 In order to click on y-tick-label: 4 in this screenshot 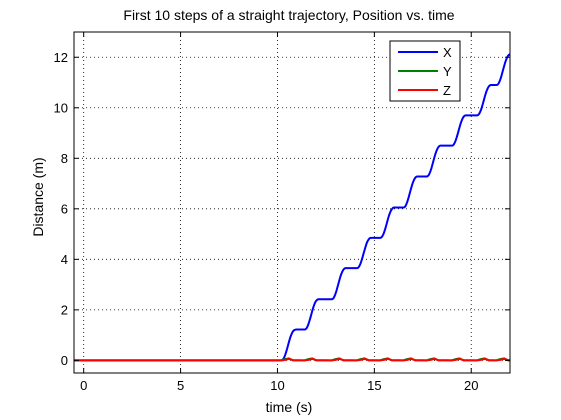, I will do `click(64, 259)`.